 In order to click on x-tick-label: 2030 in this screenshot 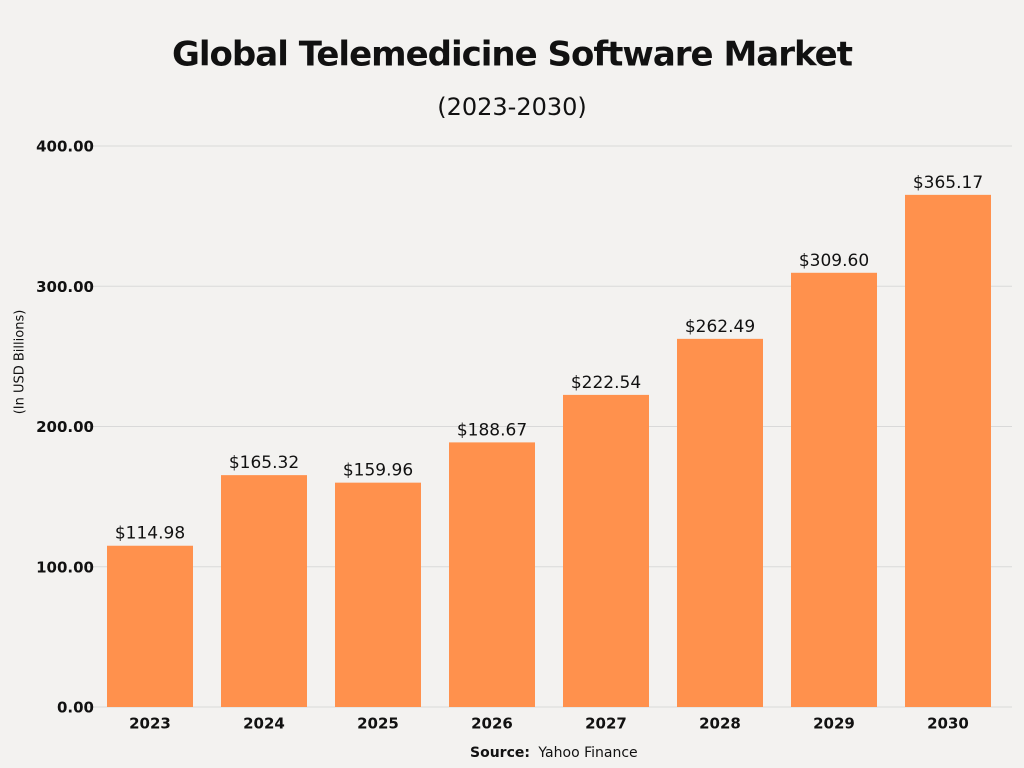, I will do `click(948, 724)`.